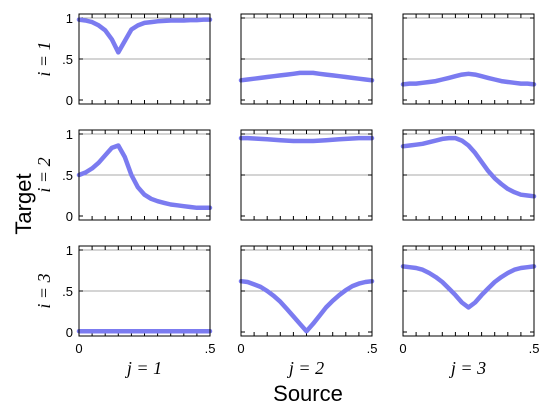 The height and width of the screenshot is (409, 550). Describe the element at coordinates (23, 203) in the screenshot. I see `figure-ylabel: Target` at that location.